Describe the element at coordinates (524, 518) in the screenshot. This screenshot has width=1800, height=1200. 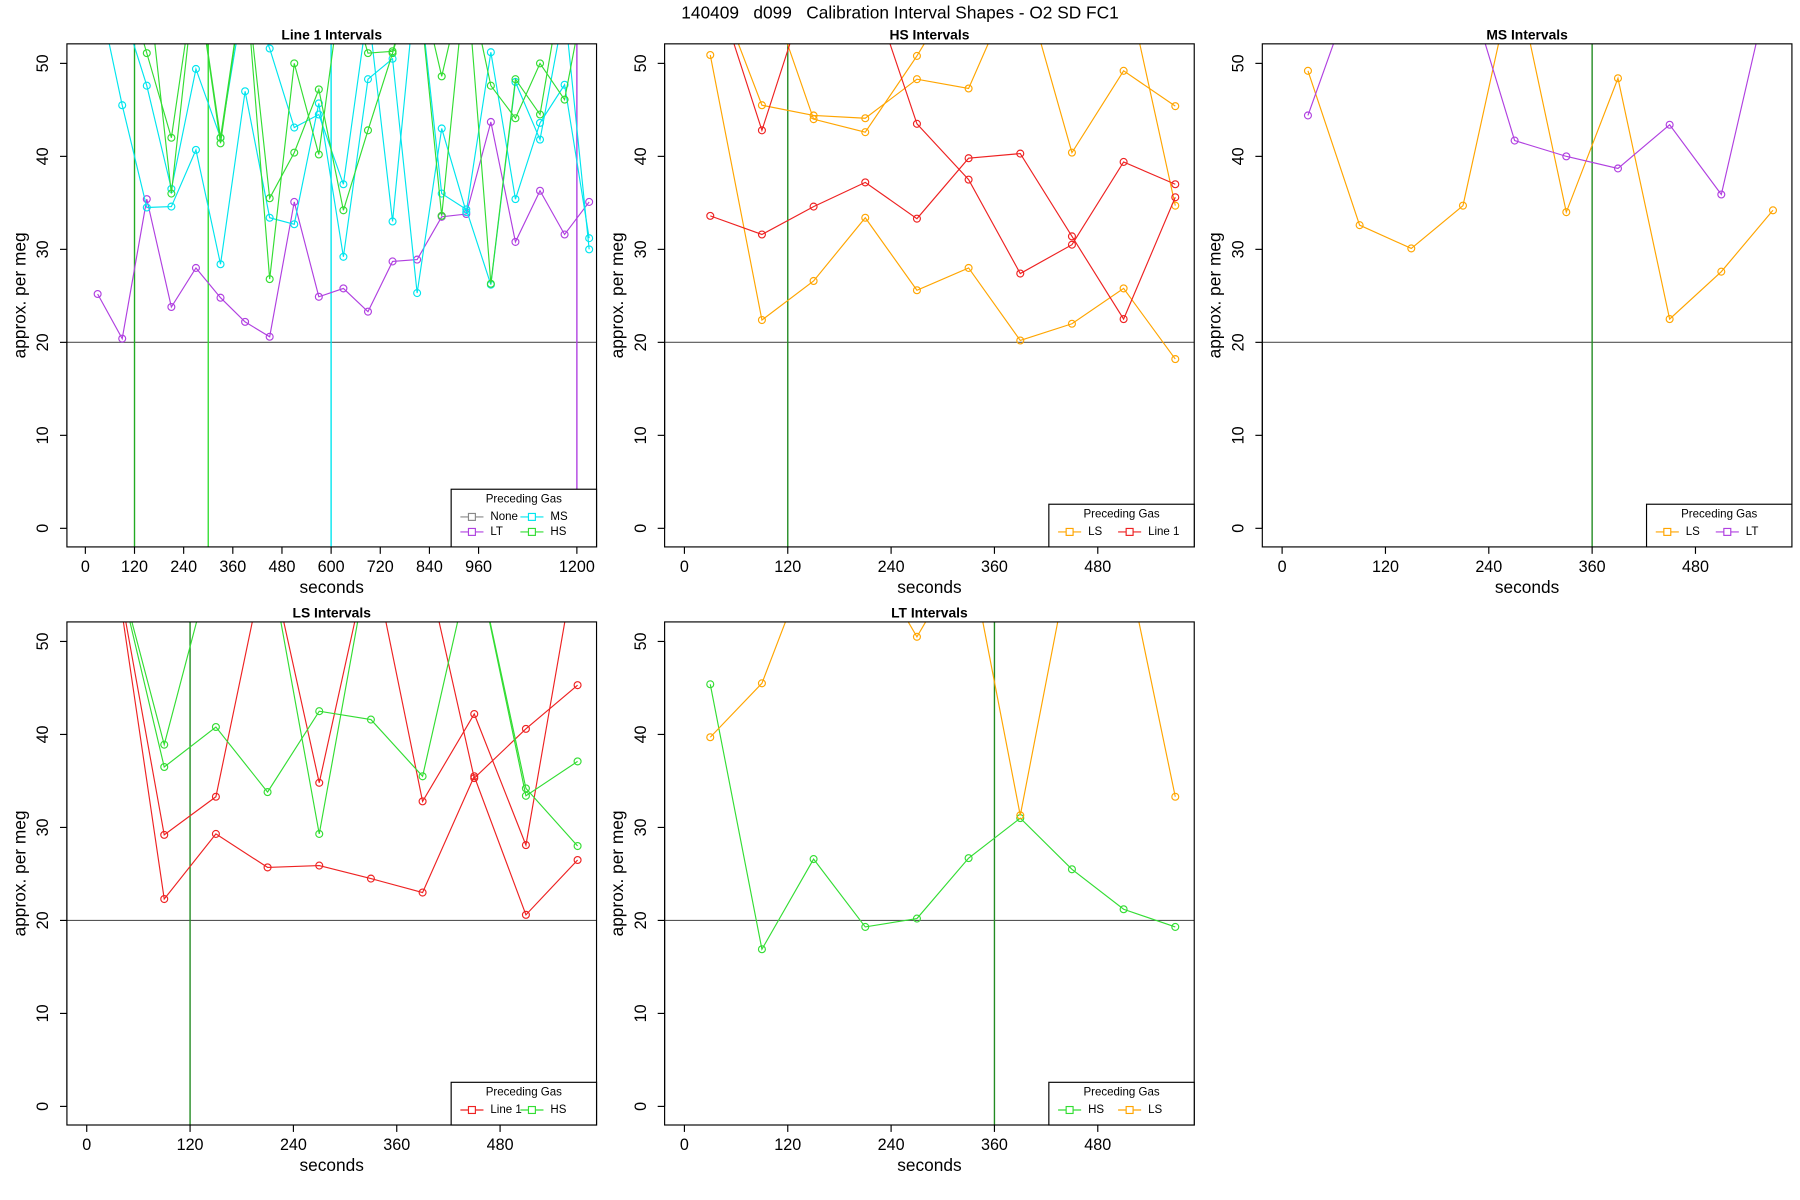
I see `legend: Preceding Gas None LT MS HS` at that location.